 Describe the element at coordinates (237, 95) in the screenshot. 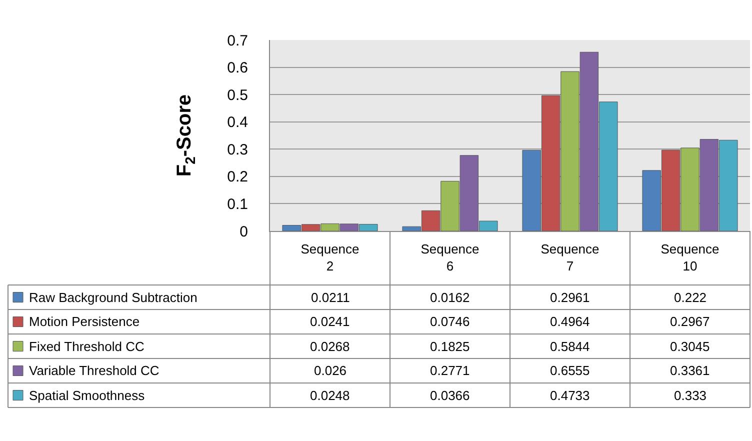

I see `y-tick-label: 0.5` at that location.